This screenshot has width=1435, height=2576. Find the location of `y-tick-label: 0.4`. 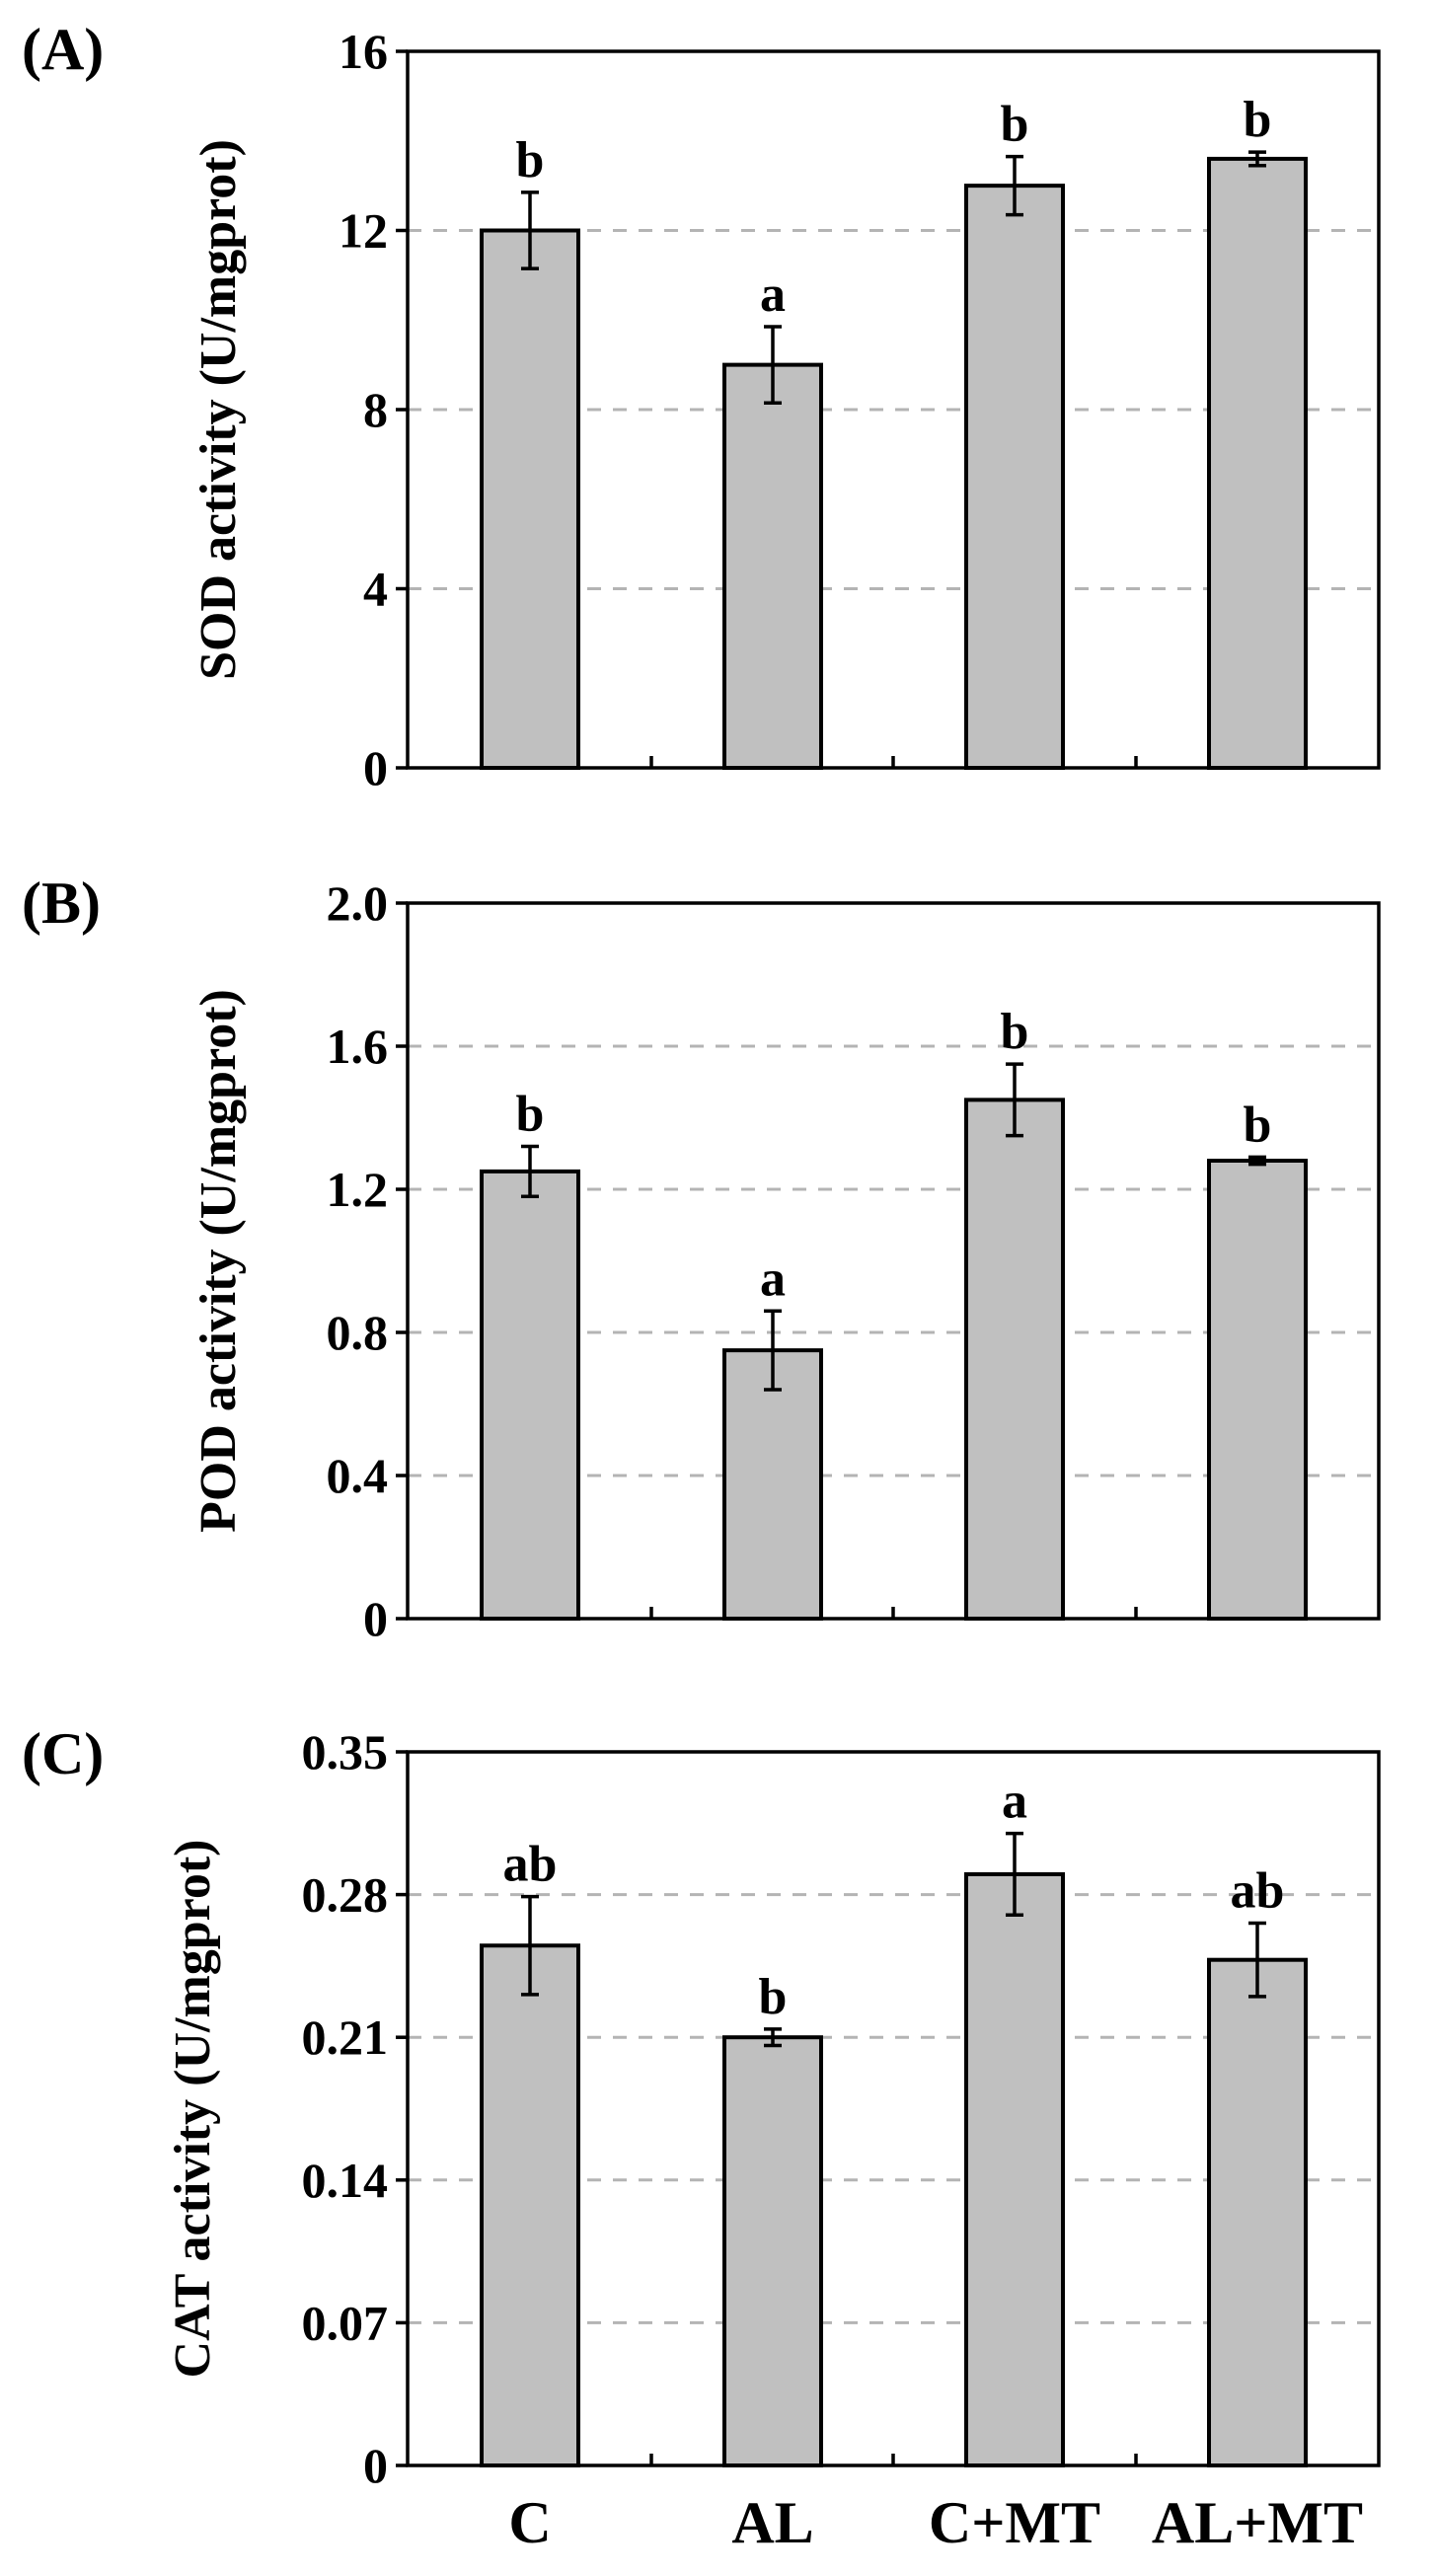

y-tick-label: 0.4 is located at coordinates (358, 1475).